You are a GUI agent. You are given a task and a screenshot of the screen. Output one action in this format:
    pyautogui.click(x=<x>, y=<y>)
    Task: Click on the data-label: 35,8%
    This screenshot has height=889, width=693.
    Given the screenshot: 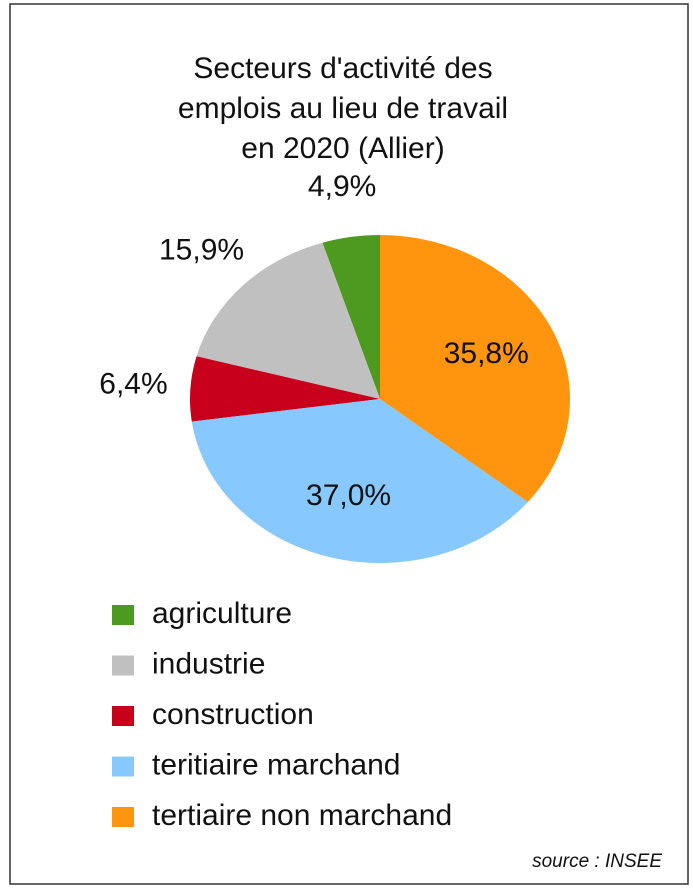 What is the action you would take?
    pyautogui.click(x=486, y=353)
    